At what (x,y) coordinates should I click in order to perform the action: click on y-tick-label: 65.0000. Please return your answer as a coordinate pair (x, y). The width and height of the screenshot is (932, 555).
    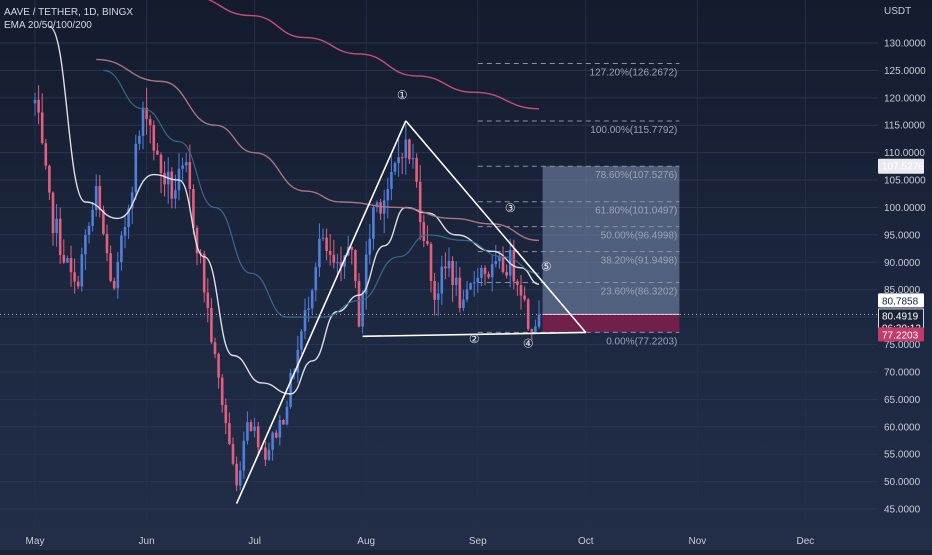
    Looking at the image, I should click on (902, 400).